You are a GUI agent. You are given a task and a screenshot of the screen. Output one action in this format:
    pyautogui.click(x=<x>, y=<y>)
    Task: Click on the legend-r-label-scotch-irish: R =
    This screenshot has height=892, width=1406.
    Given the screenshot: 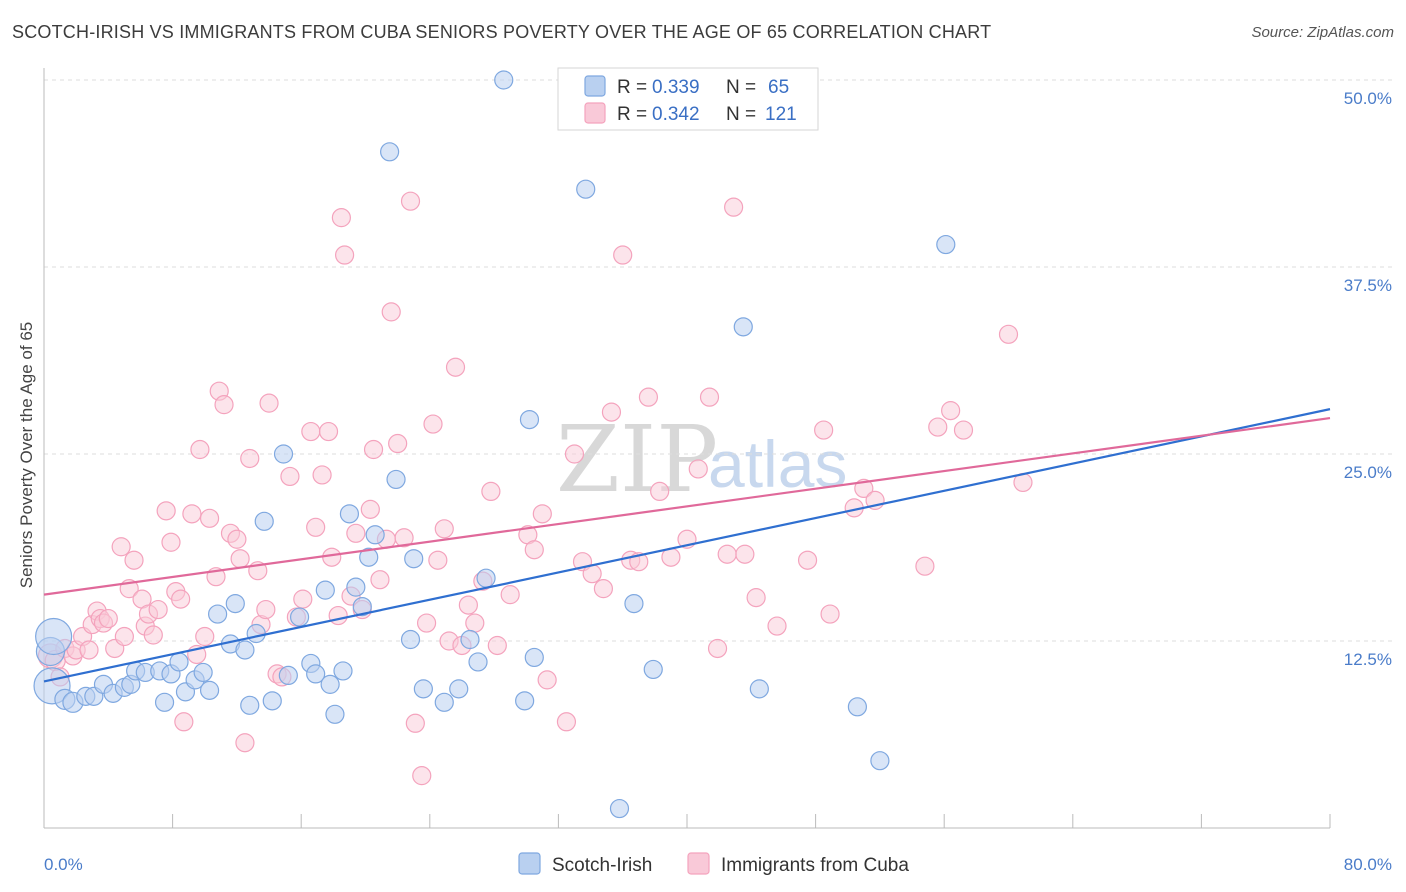 What is the action you would take?
    pyautogui.click(x=632, y=87)
    